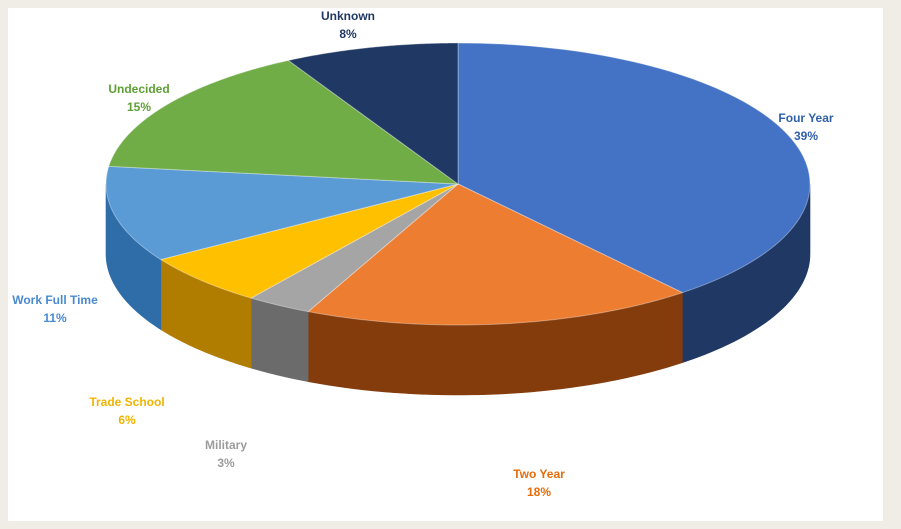 The width and height of the screenshot is (901, 529). What do you see at coordinates (55, 309) in the screenshot?
I see `data-label-work-full-time: Work Full Time 11%` at bounding box center [55, 309].